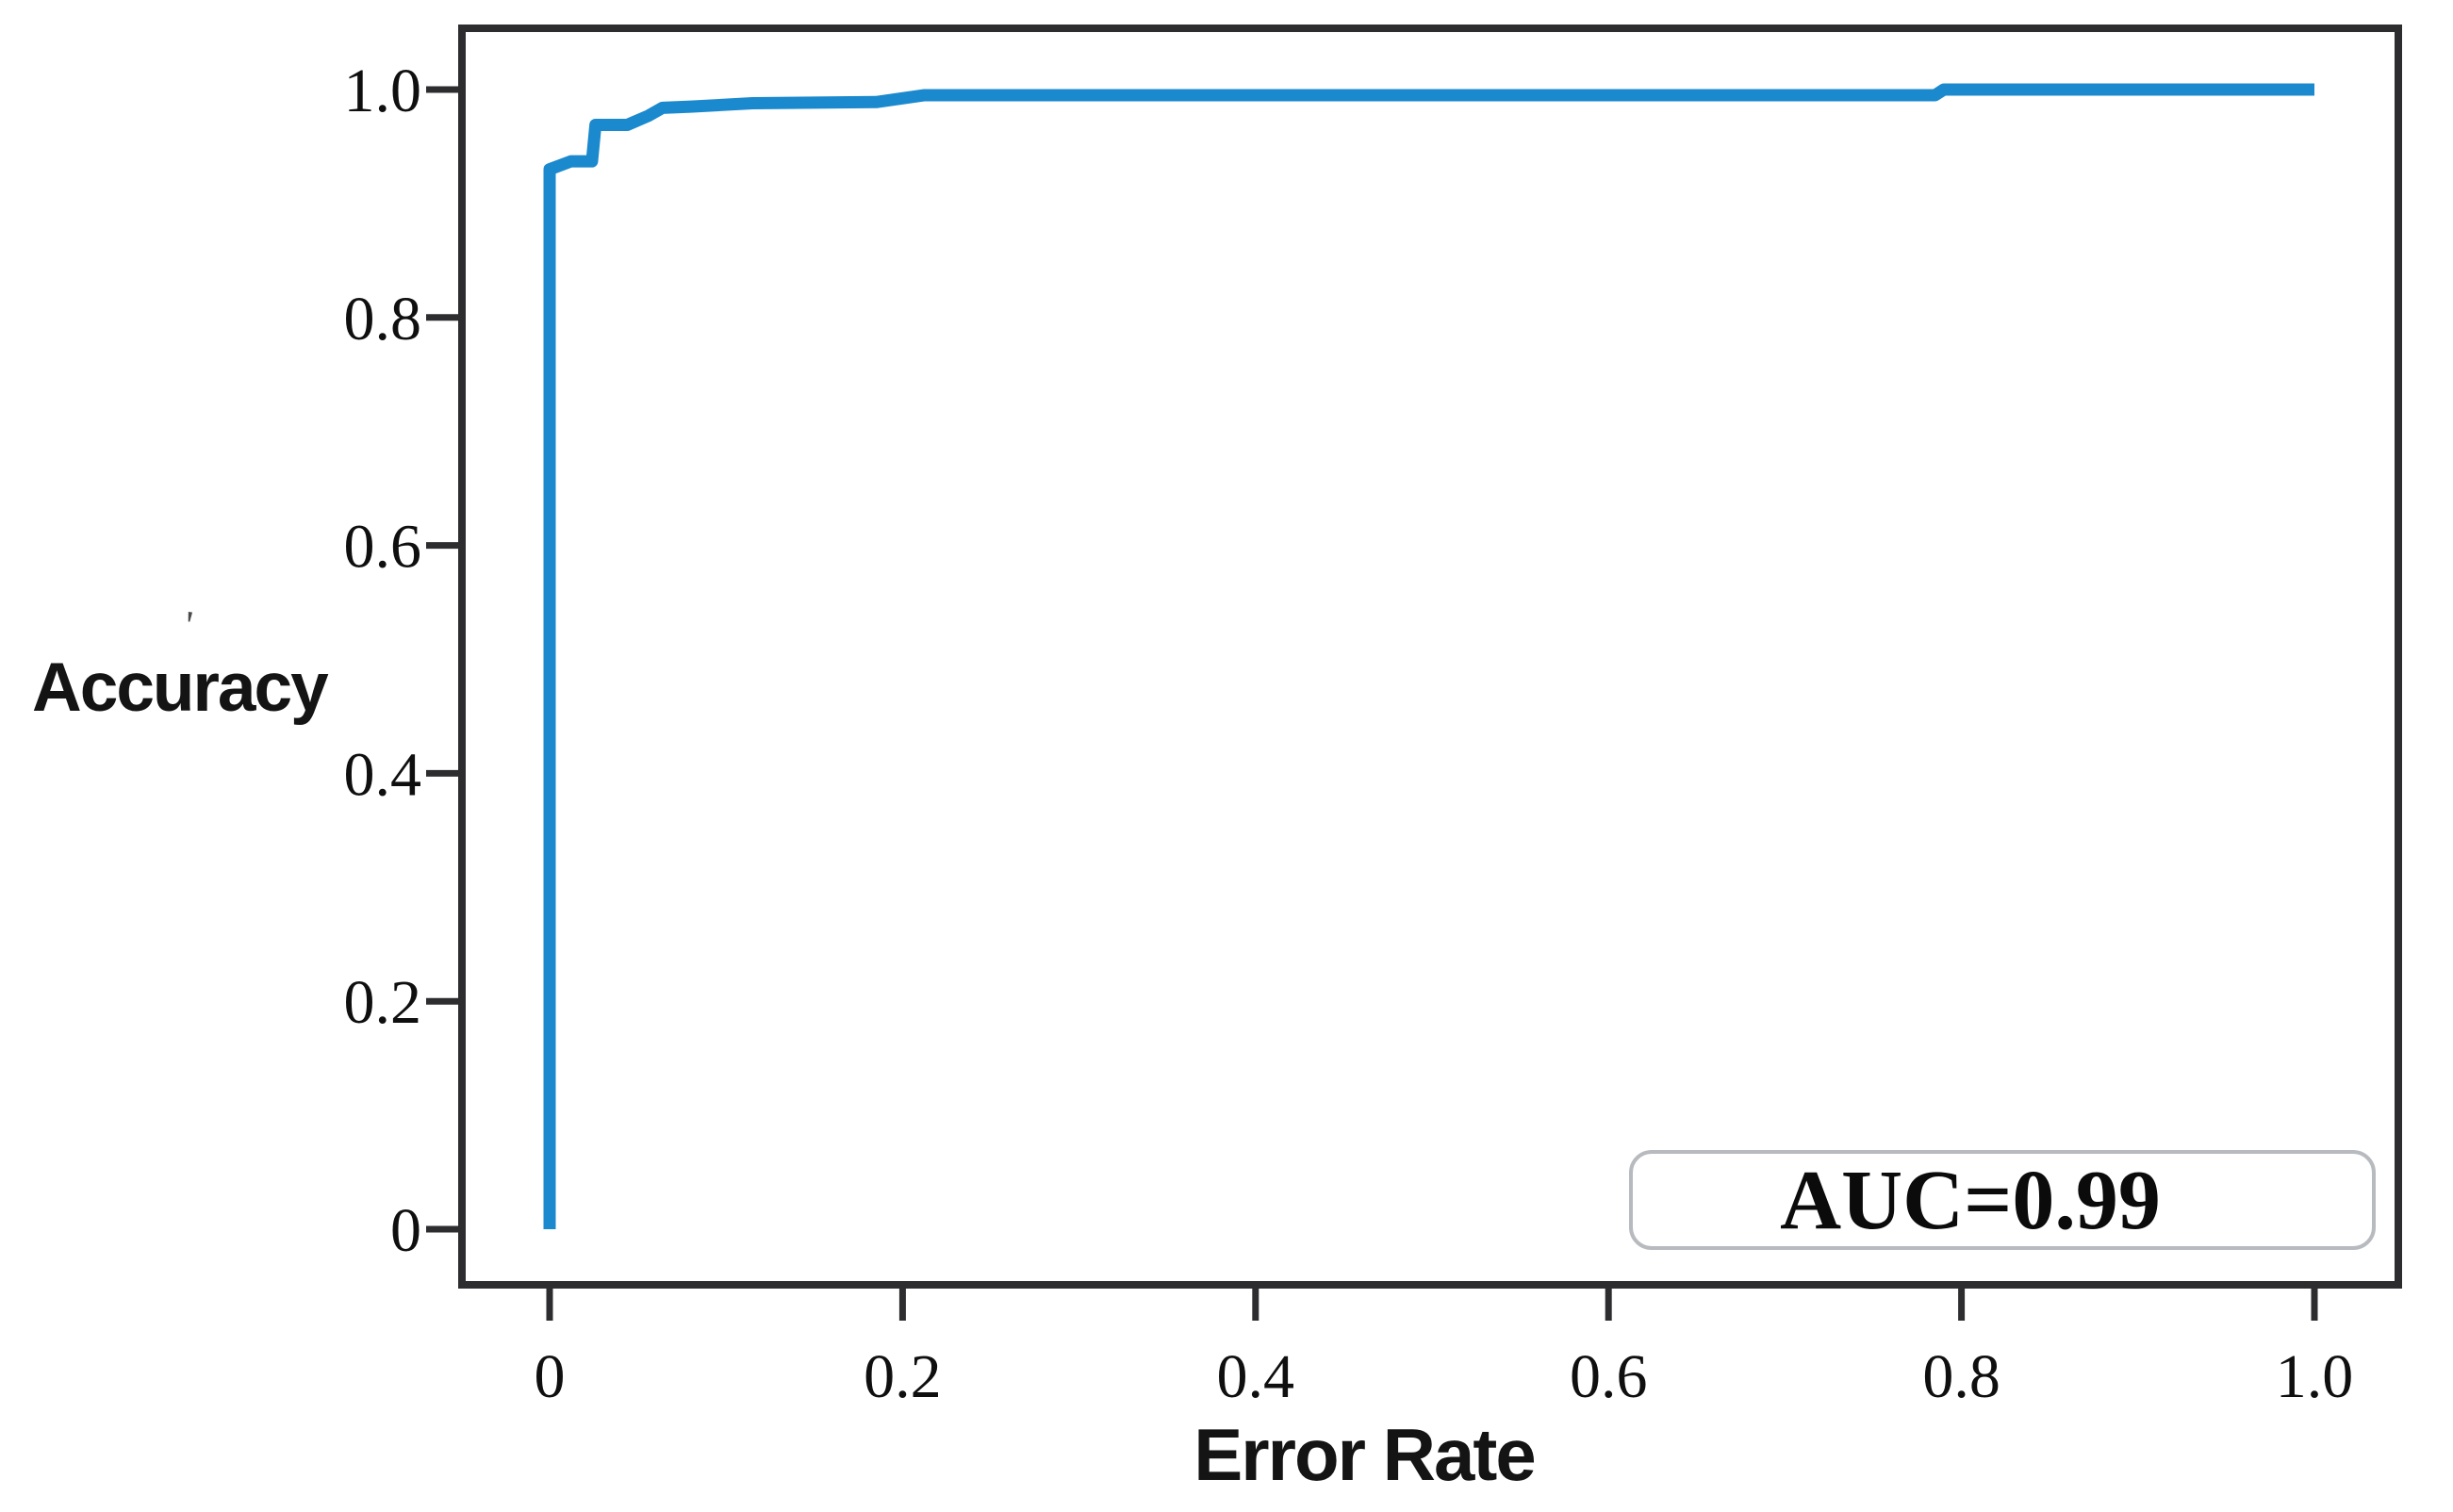 The width and height of the screenshot is (2453, 1512). I want to click on x-tick-label: 0, so click(550, 1377).